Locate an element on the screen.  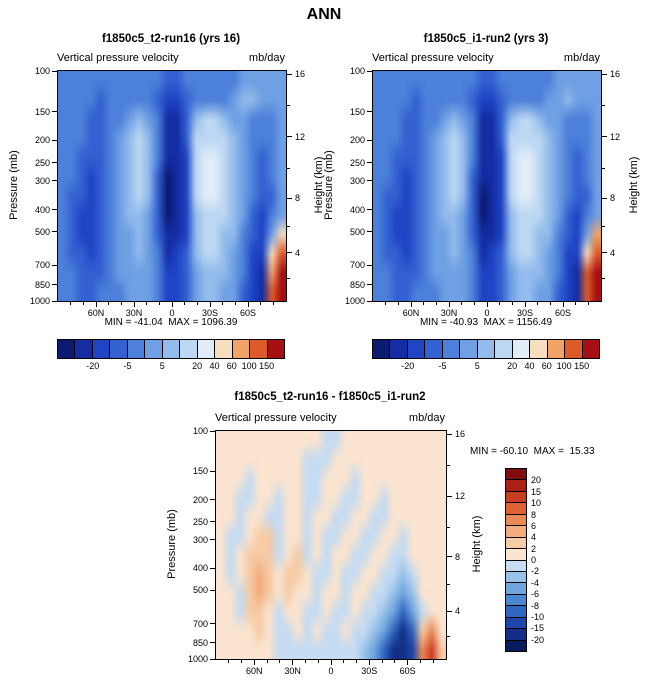
minmax-run2: MIN = -40.93 MAX = 1156.49 is located at coordinates (486, 322).